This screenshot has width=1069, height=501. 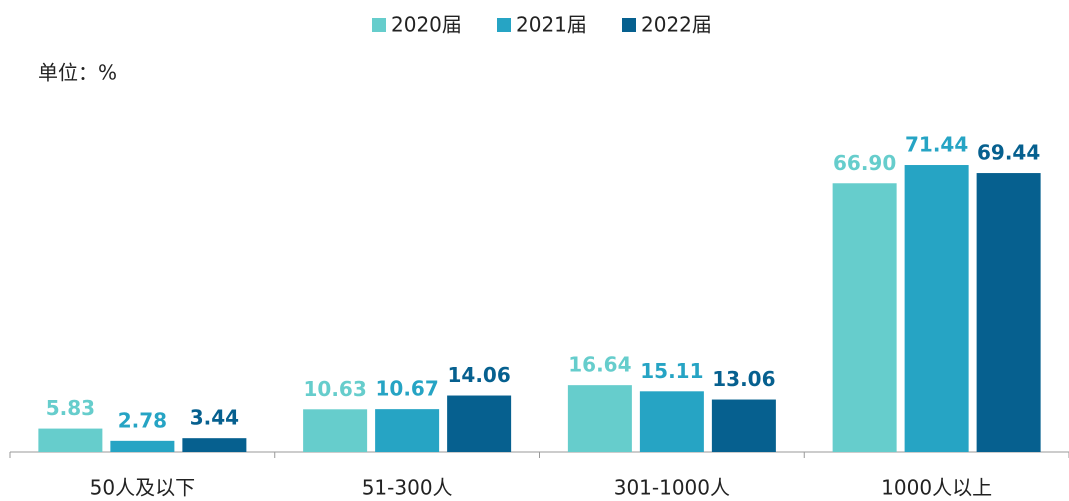 I want to click on data-label: 3.44, so click(x=214, y=418).